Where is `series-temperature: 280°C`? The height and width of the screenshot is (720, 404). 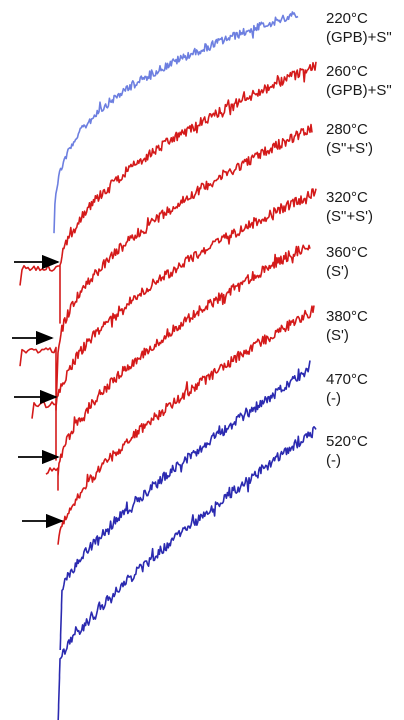 series-temperature: 280°C is located at coordinates (347, 129).